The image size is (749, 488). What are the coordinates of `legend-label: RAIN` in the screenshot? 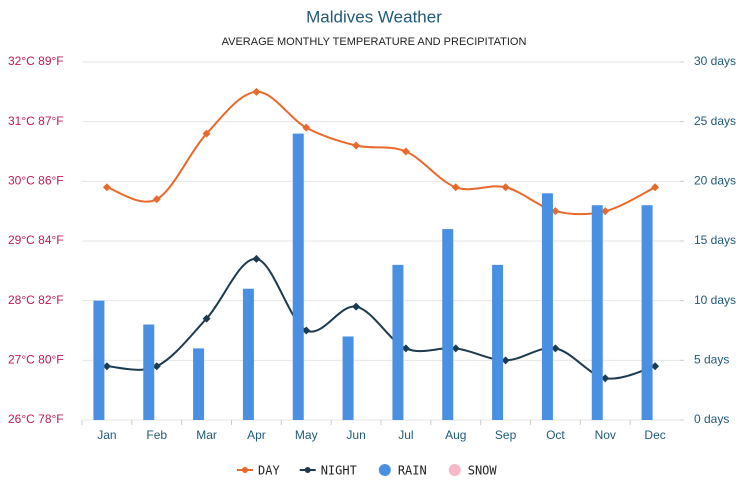 It's located at (412, 471).